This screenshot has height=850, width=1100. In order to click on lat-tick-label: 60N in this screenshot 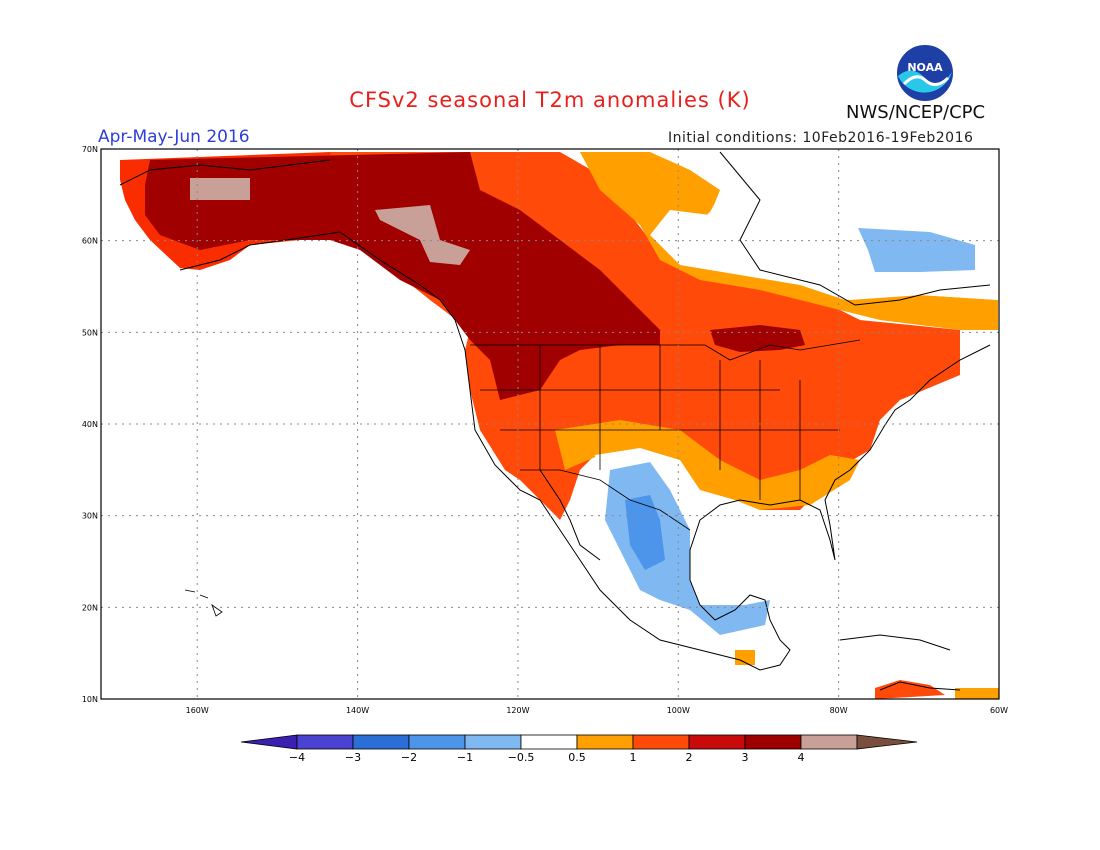, I will do `click(90, 241)`.